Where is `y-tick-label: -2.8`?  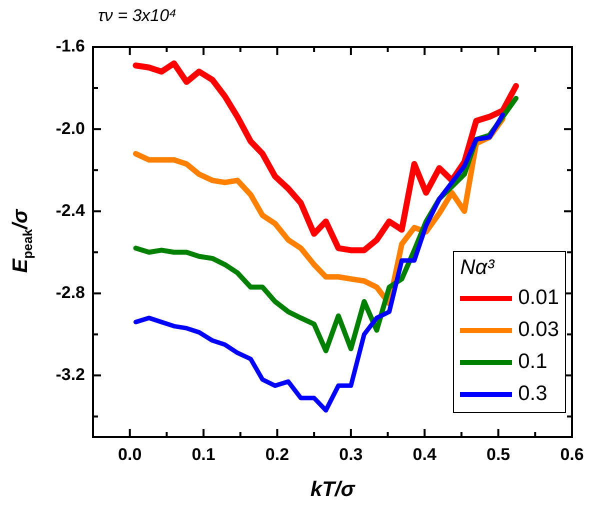
y-tick-label: -2.8 is located at coordinates (70, 292).